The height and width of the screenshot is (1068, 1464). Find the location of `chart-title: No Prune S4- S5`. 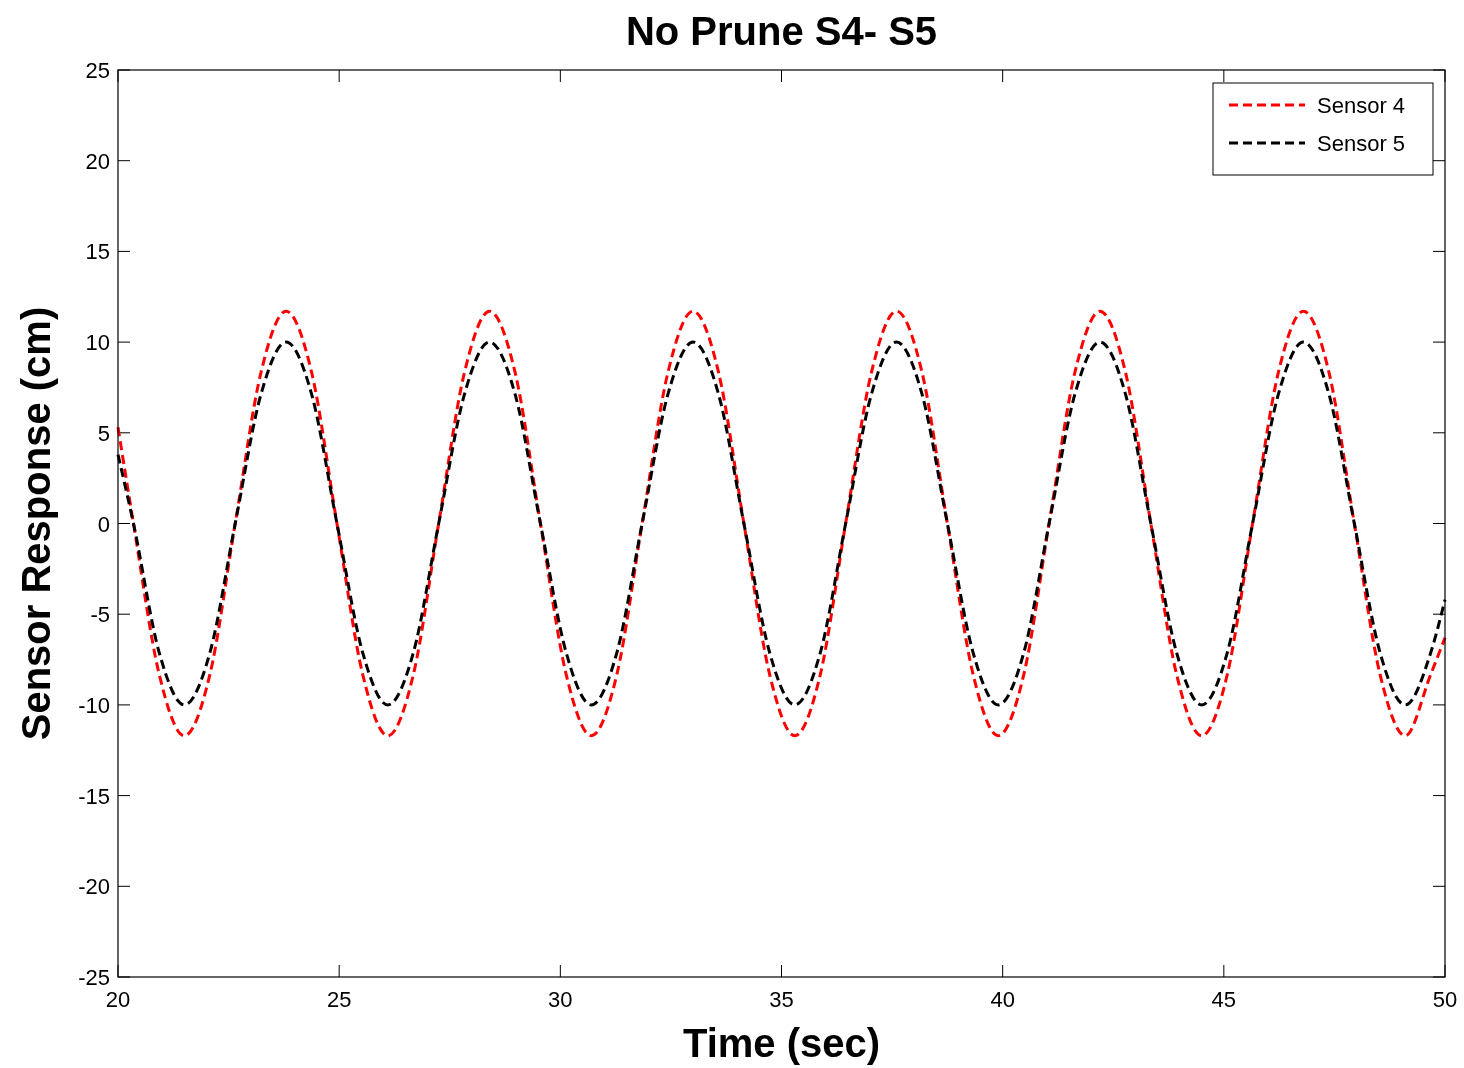

chart-title: No Prune S4- S5 is located at coordinates (781, 31).